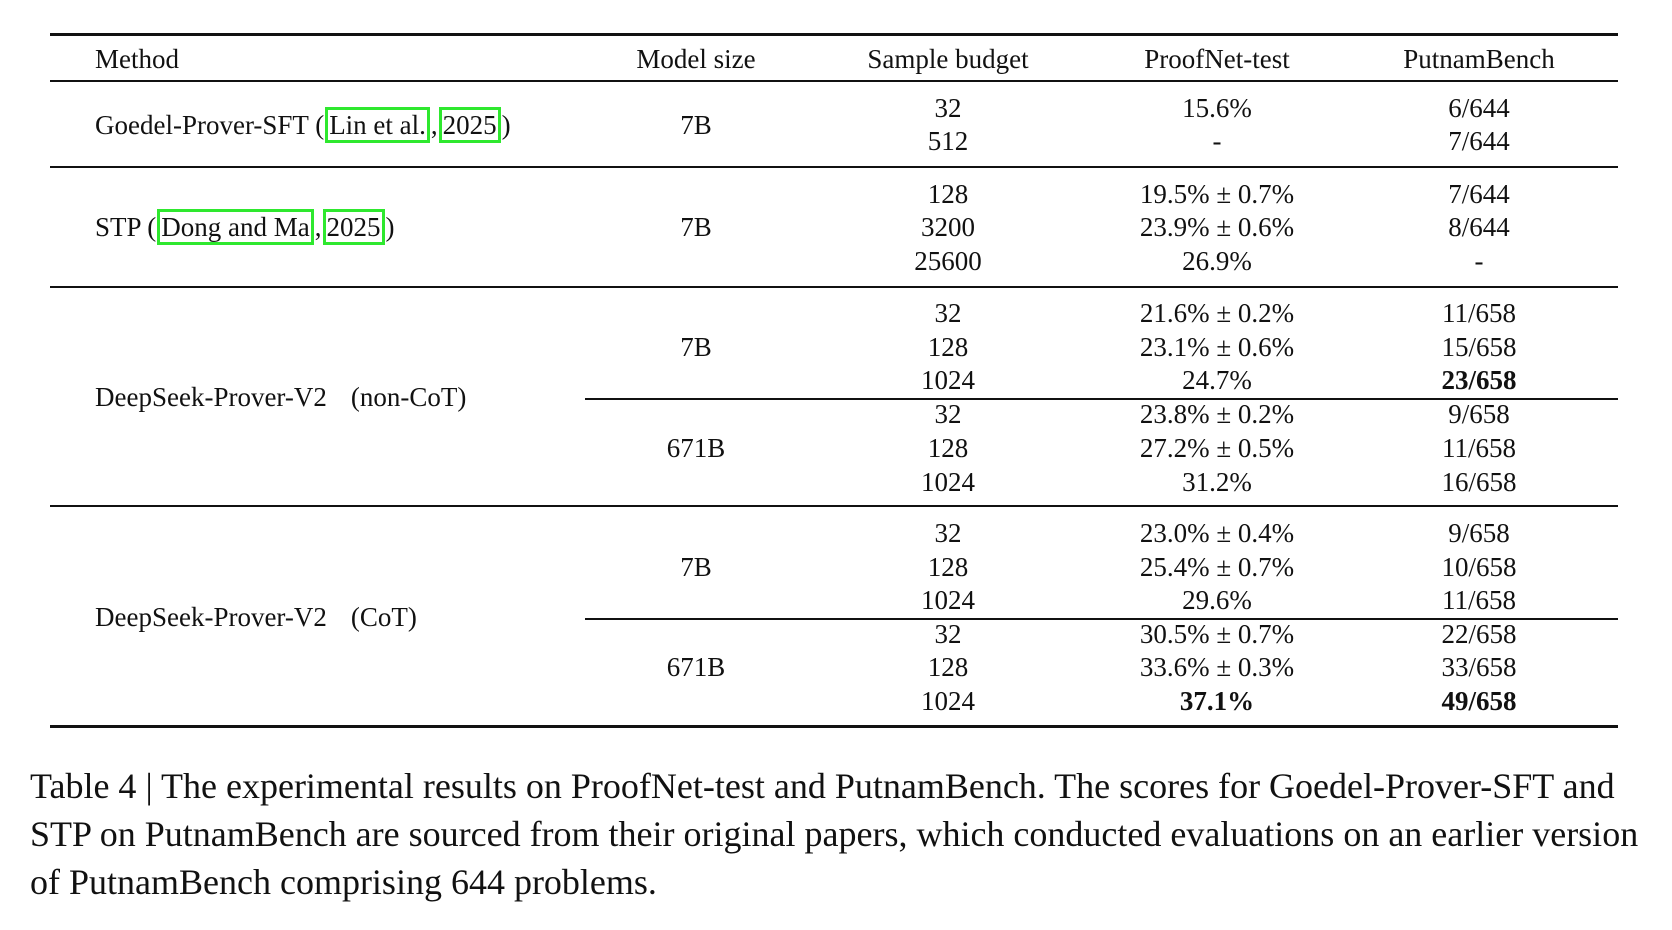  I want to click on proofnet-cell: 21.6% ± 0.2%, so click(1217, 313).